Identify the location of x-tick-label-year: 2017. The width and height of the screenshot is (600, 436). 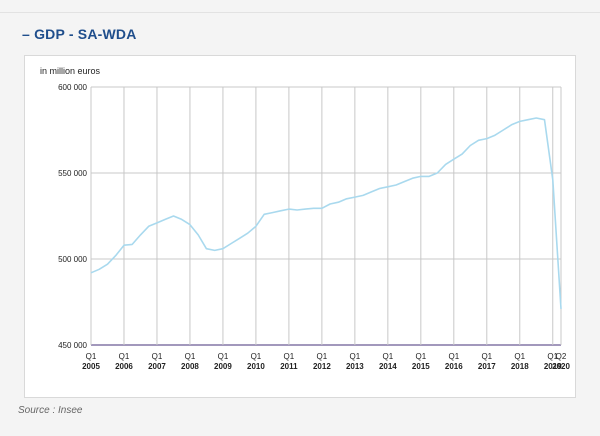
(487, 366).